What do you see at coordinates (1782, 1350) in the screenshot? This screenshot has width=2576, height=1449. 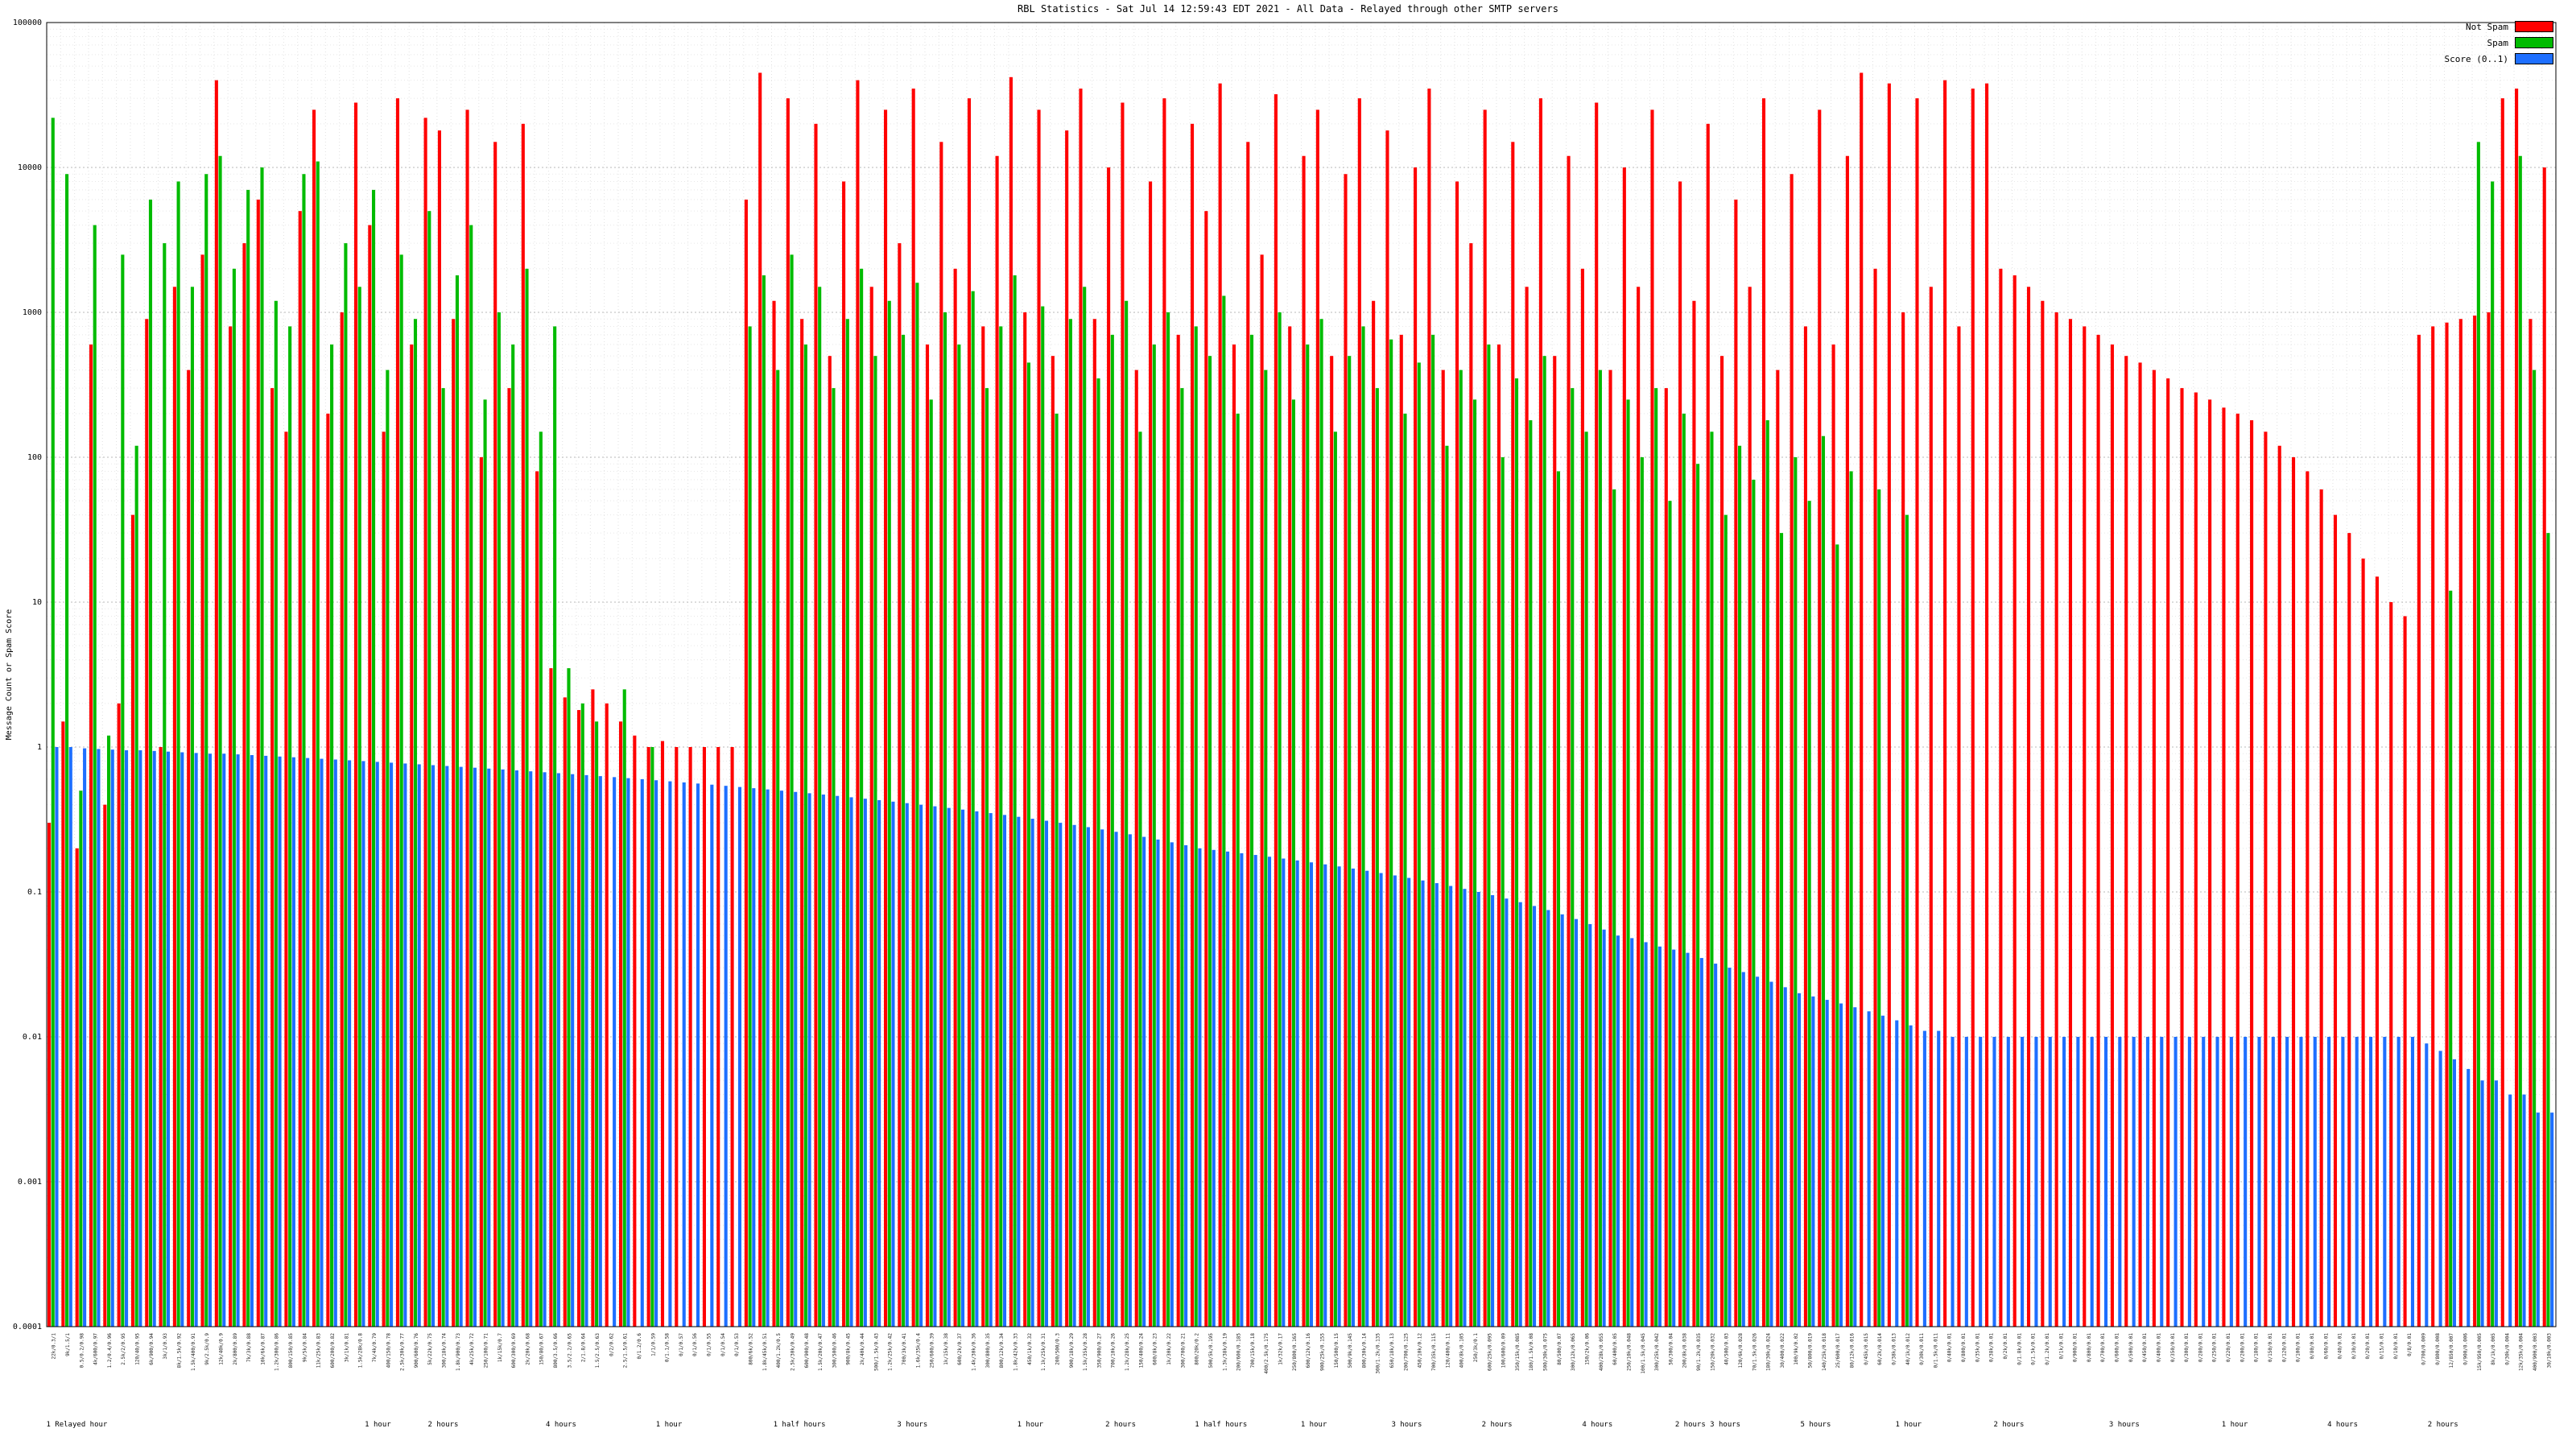 I see `svg-text: 30/400/0.022` at bounding box center [1782, 1350].